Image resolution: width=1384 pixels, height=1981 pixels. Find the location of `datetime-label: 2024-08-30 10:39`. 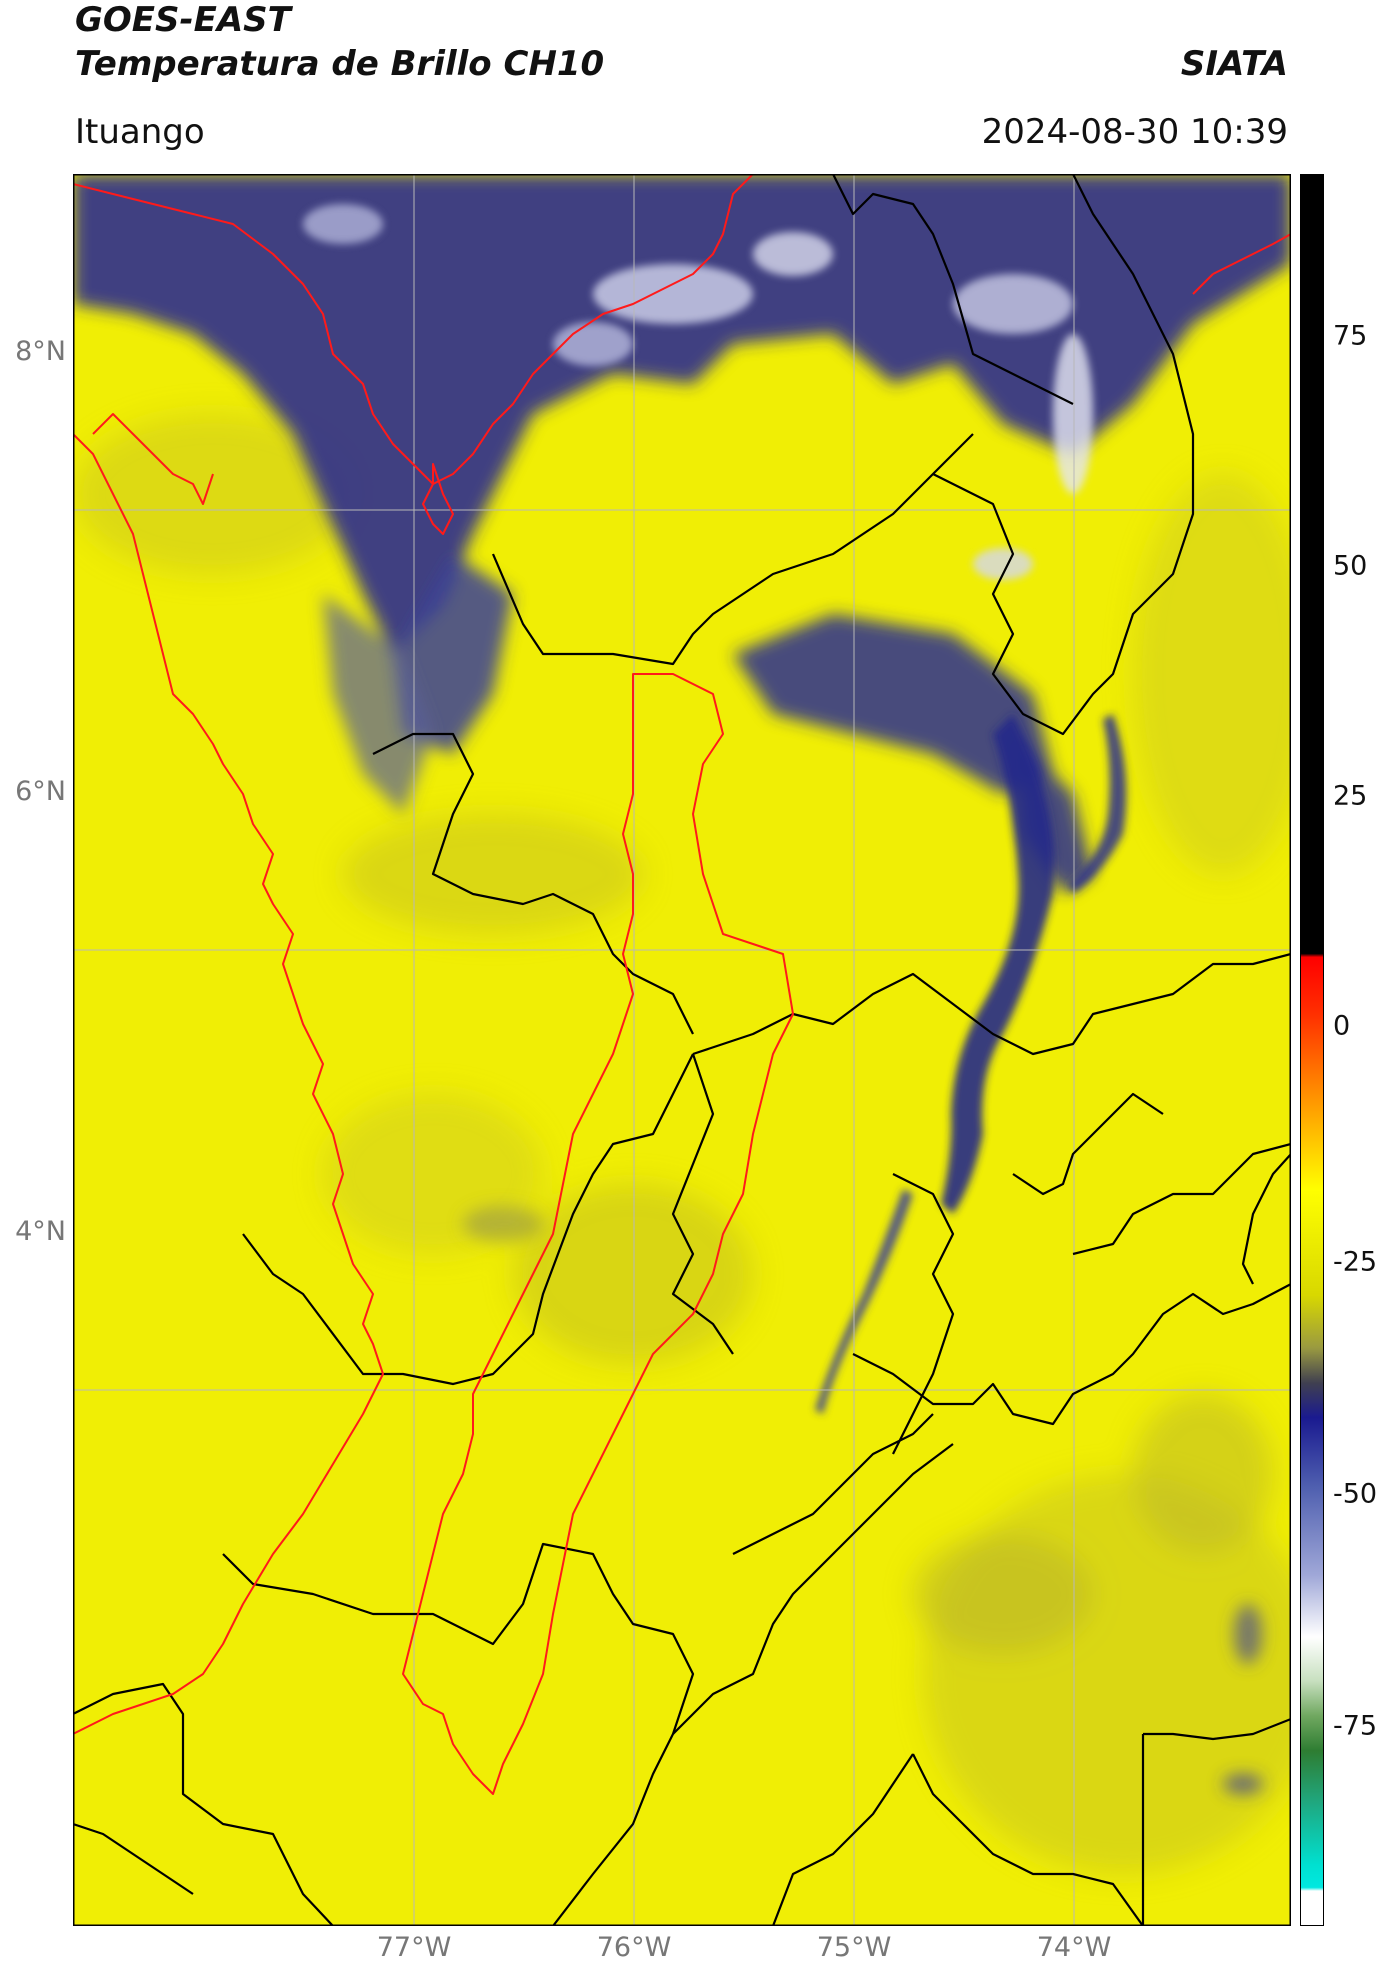

datetime-label: 2024-08-30 10:39 is located at coordinates (1134, 132).